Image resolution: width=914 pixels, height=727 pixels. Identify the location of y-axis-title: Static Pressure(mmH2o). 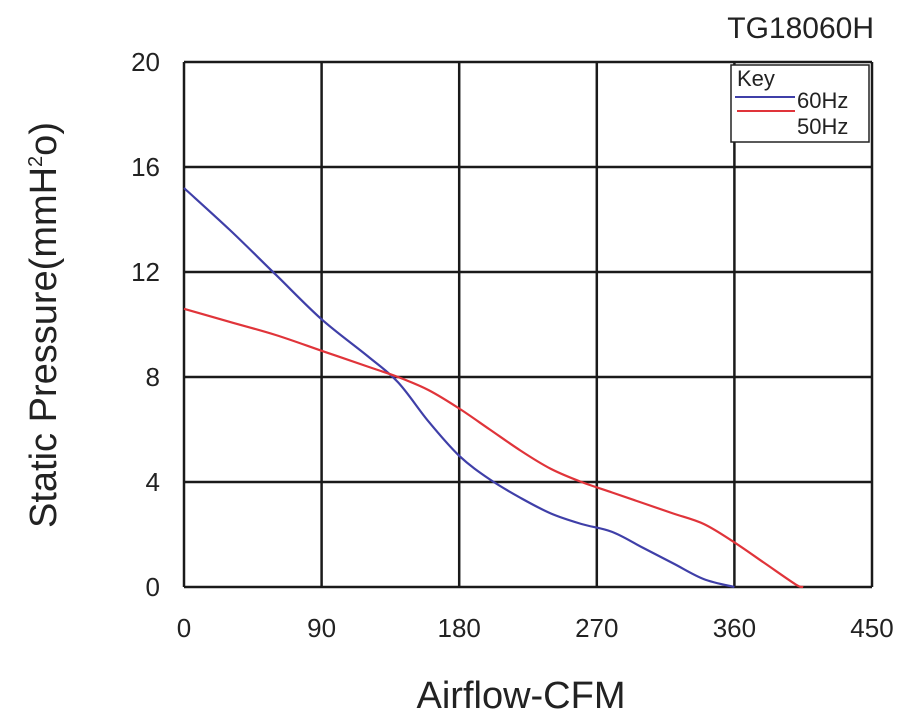
(44, 325).